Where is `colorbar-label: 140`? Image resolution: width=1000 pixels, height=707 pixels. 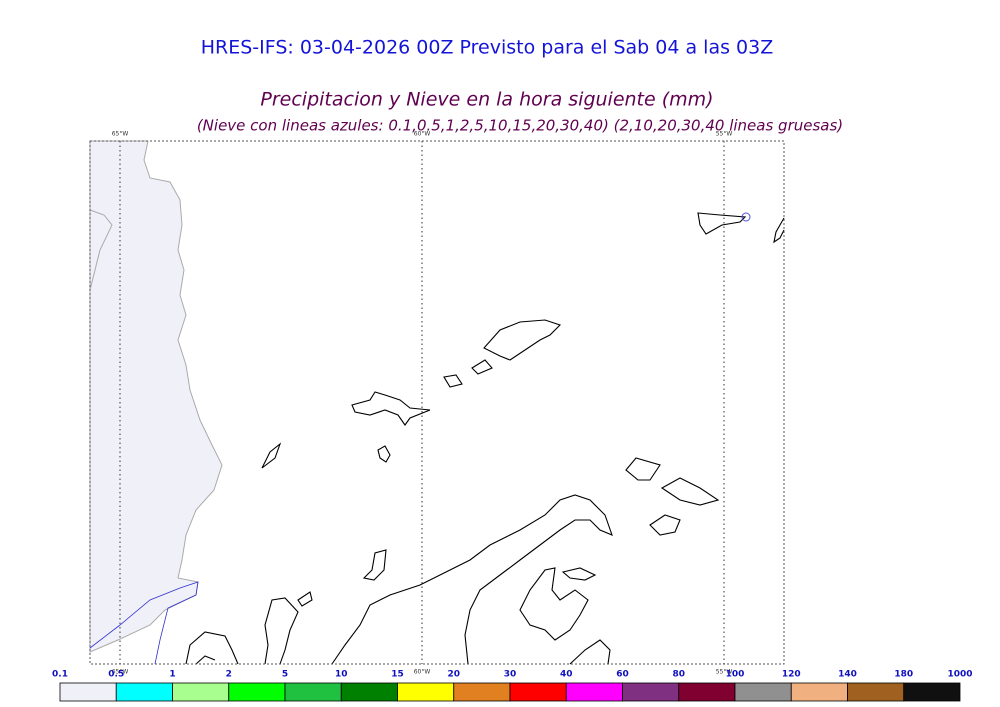 colorbar-label: 140 is located at coordinates (847, 675).